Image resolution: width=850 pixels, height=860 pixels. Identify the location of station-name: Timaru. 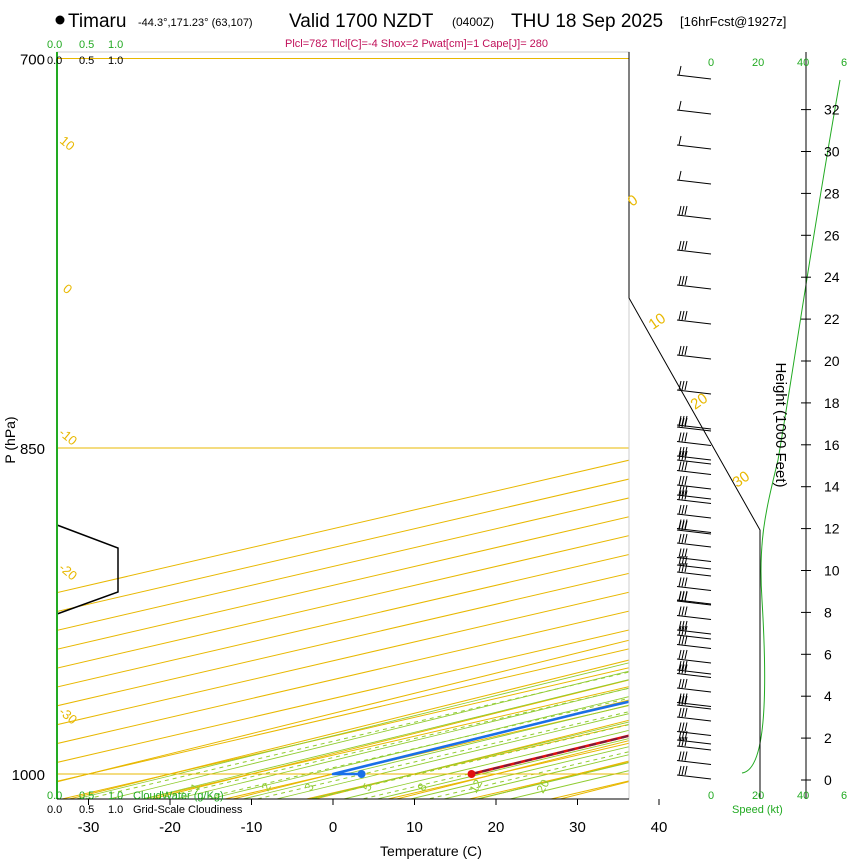
(97, 21).